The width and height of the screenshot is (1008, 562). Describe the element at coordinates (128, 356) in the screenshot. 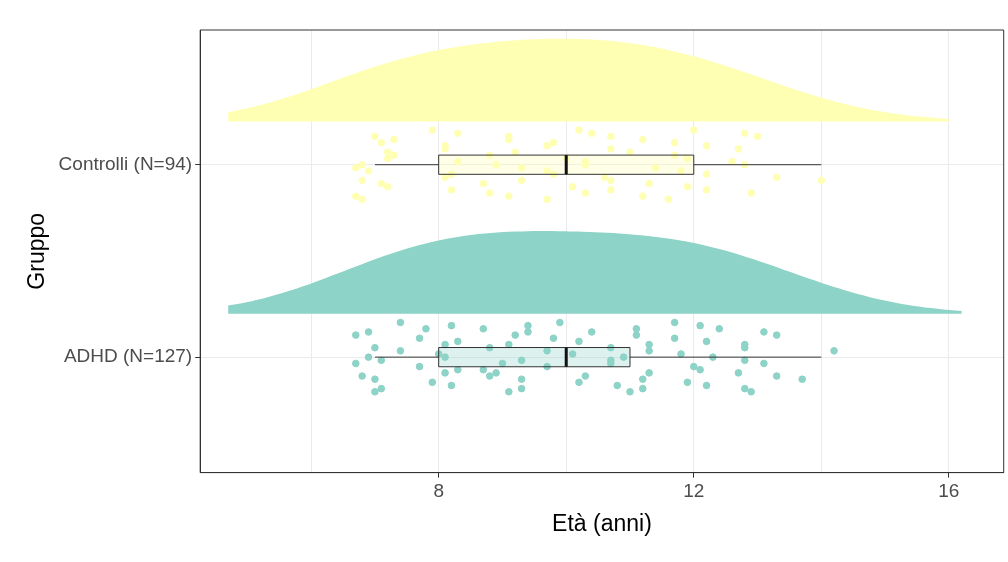

I see `y-tick-label: ADHD (N=127)` at that location.